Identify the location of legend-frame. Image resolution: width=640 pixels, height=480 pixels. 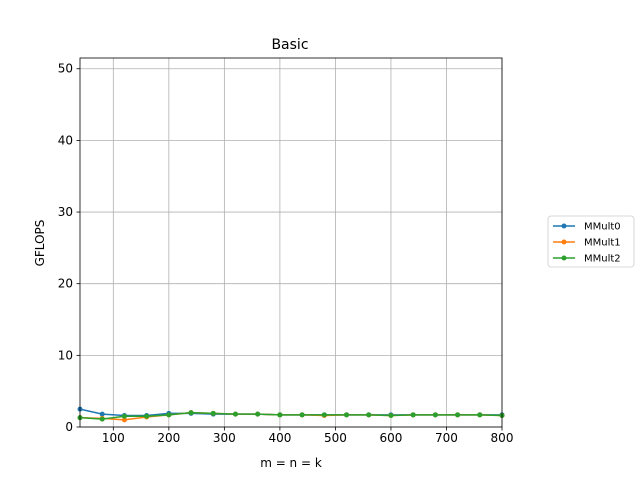
(591, 241).